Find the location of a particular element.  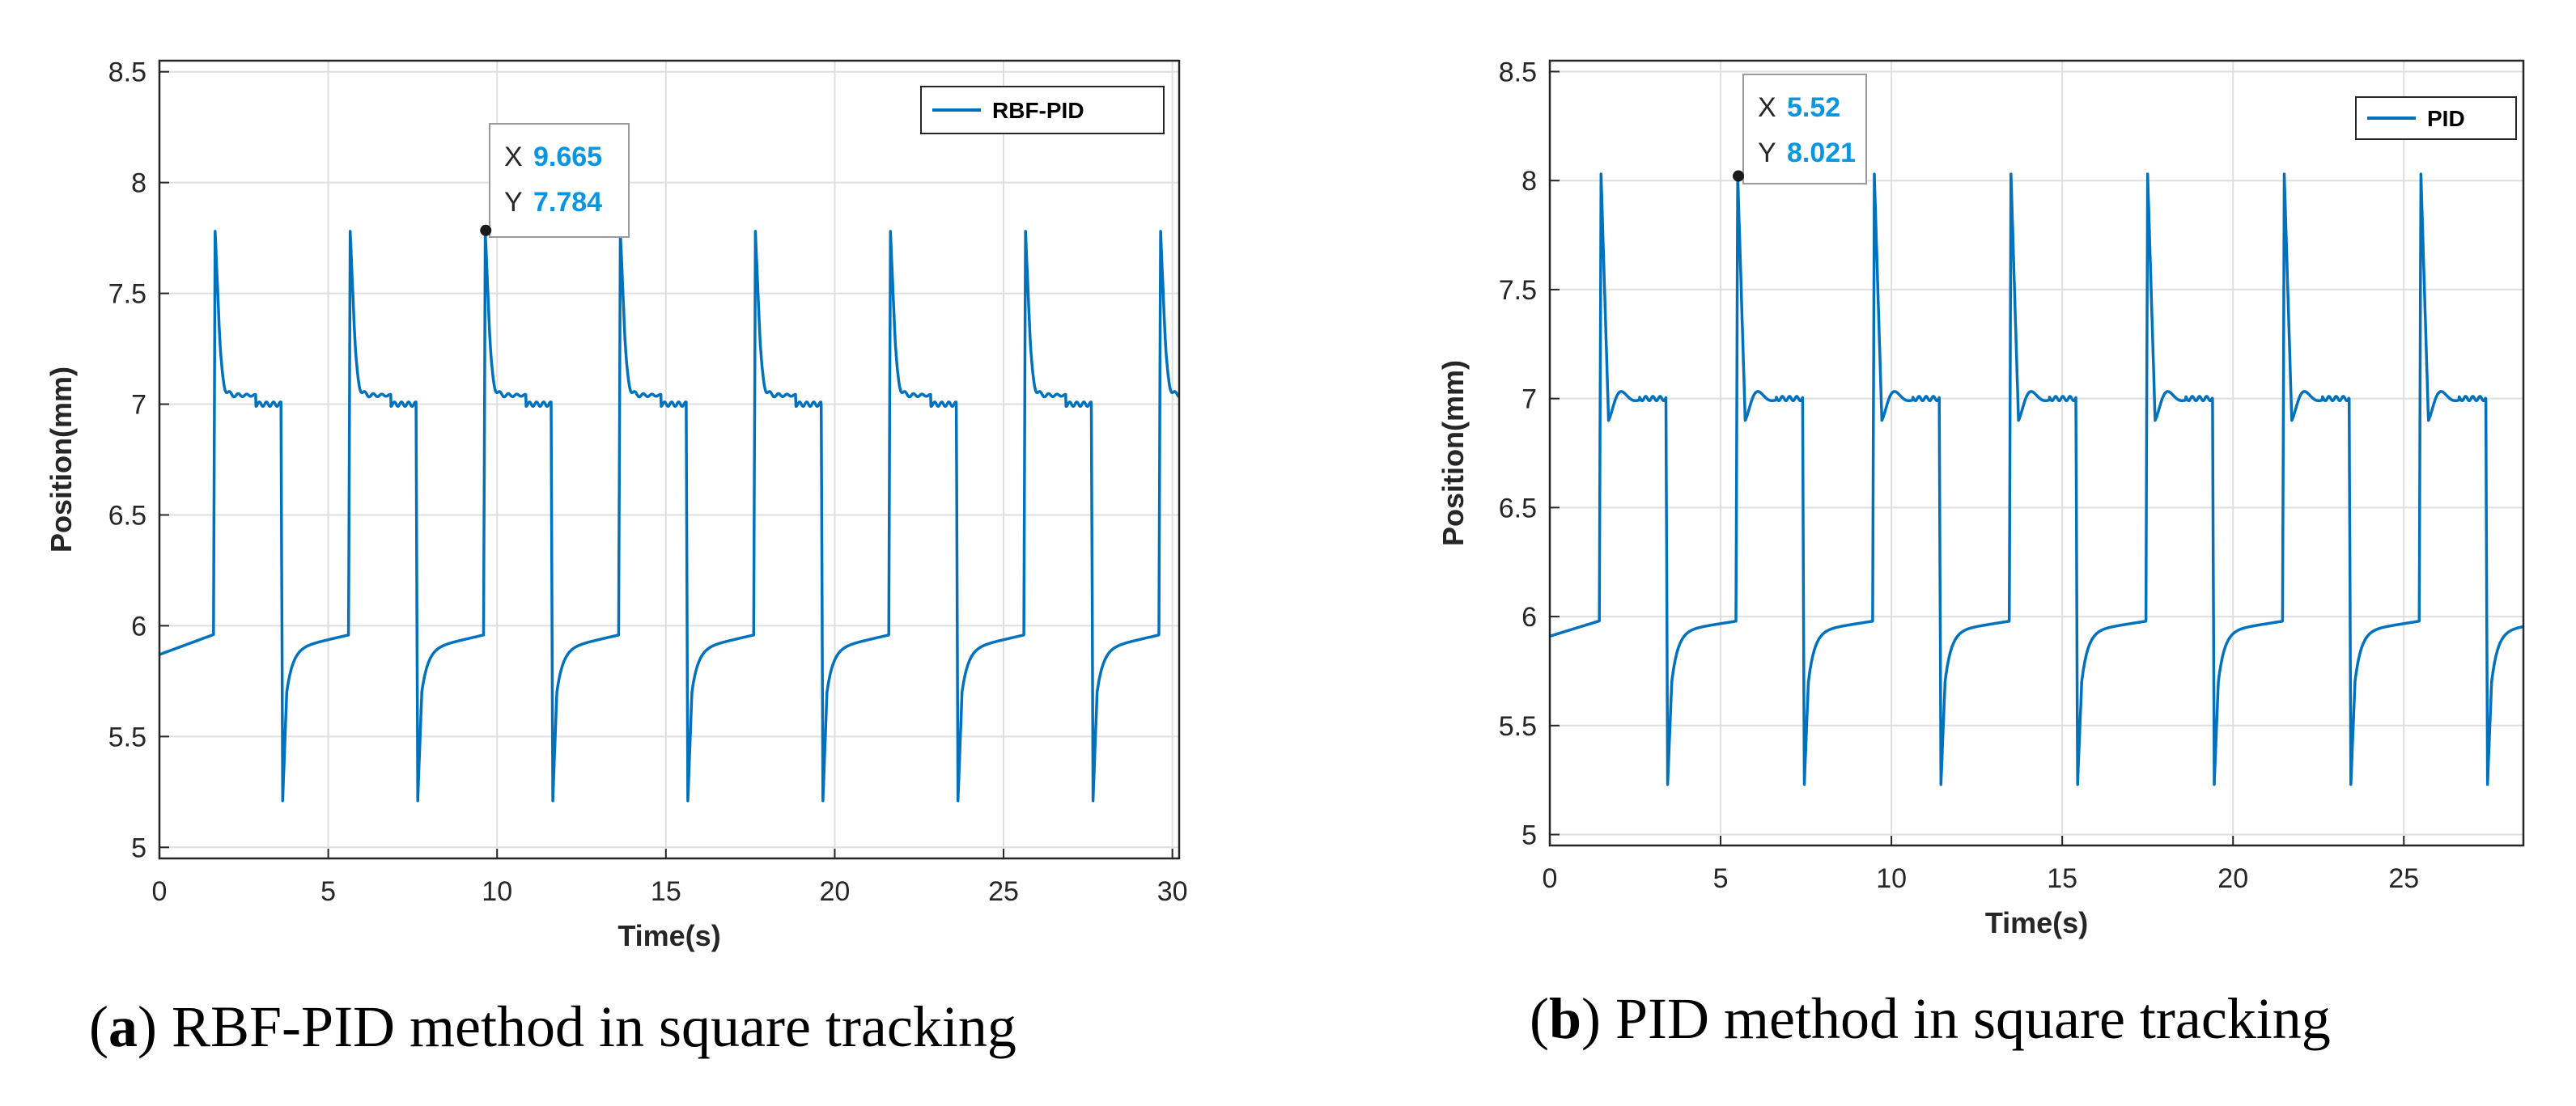

panel-b-ytick-label-7: 8.5 is located at coordinates (1518, 72).